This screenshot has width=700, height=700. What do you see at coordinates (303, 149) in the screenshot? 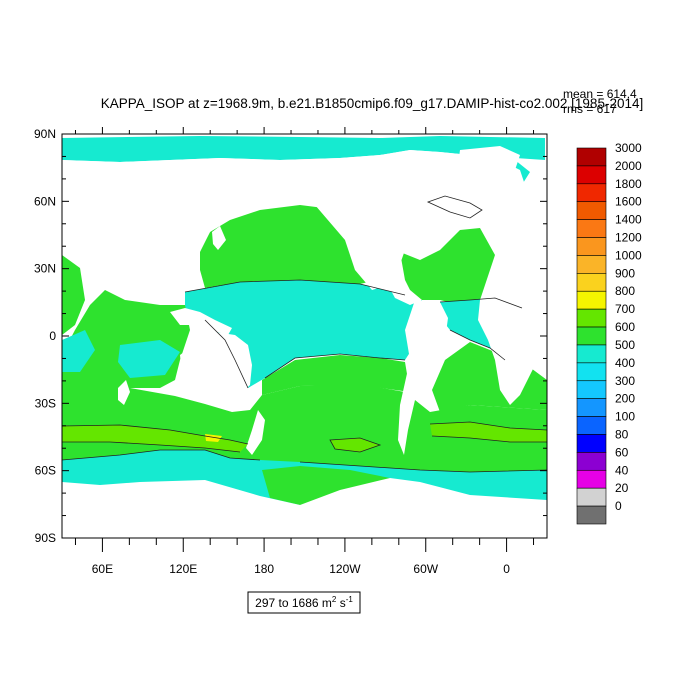
I see `arctic-ocean` at bounding box center [303, 149].